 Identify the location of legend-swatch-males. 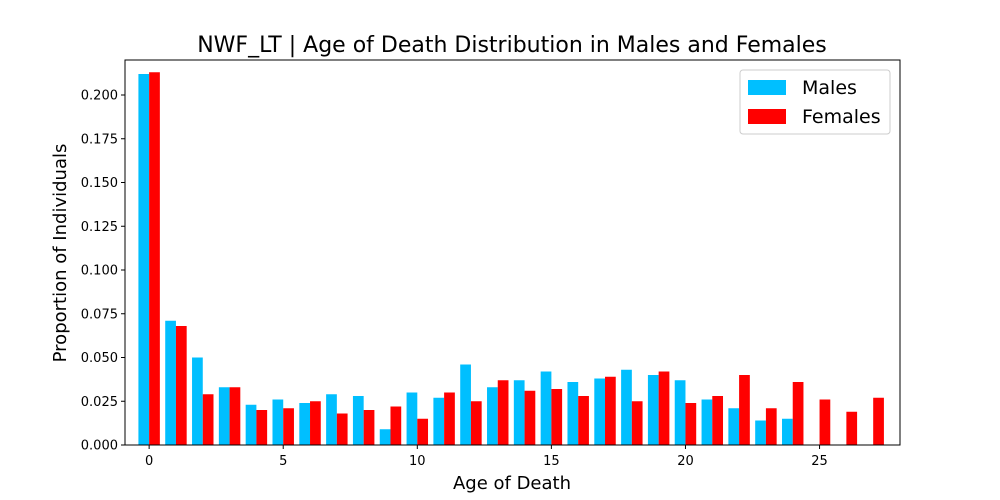
(767, 87).